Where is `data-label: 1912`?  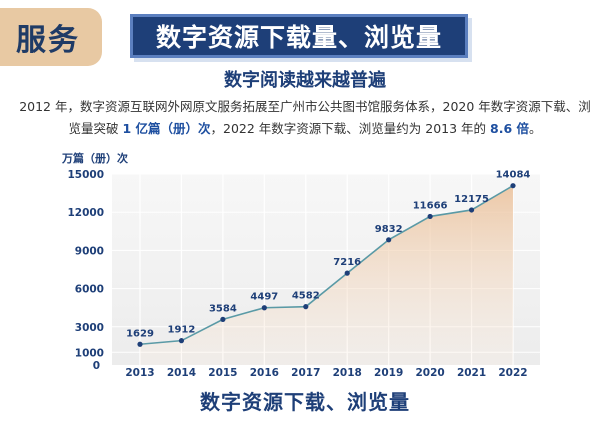 data-label: 1912 is located at coordinates (182, 330).